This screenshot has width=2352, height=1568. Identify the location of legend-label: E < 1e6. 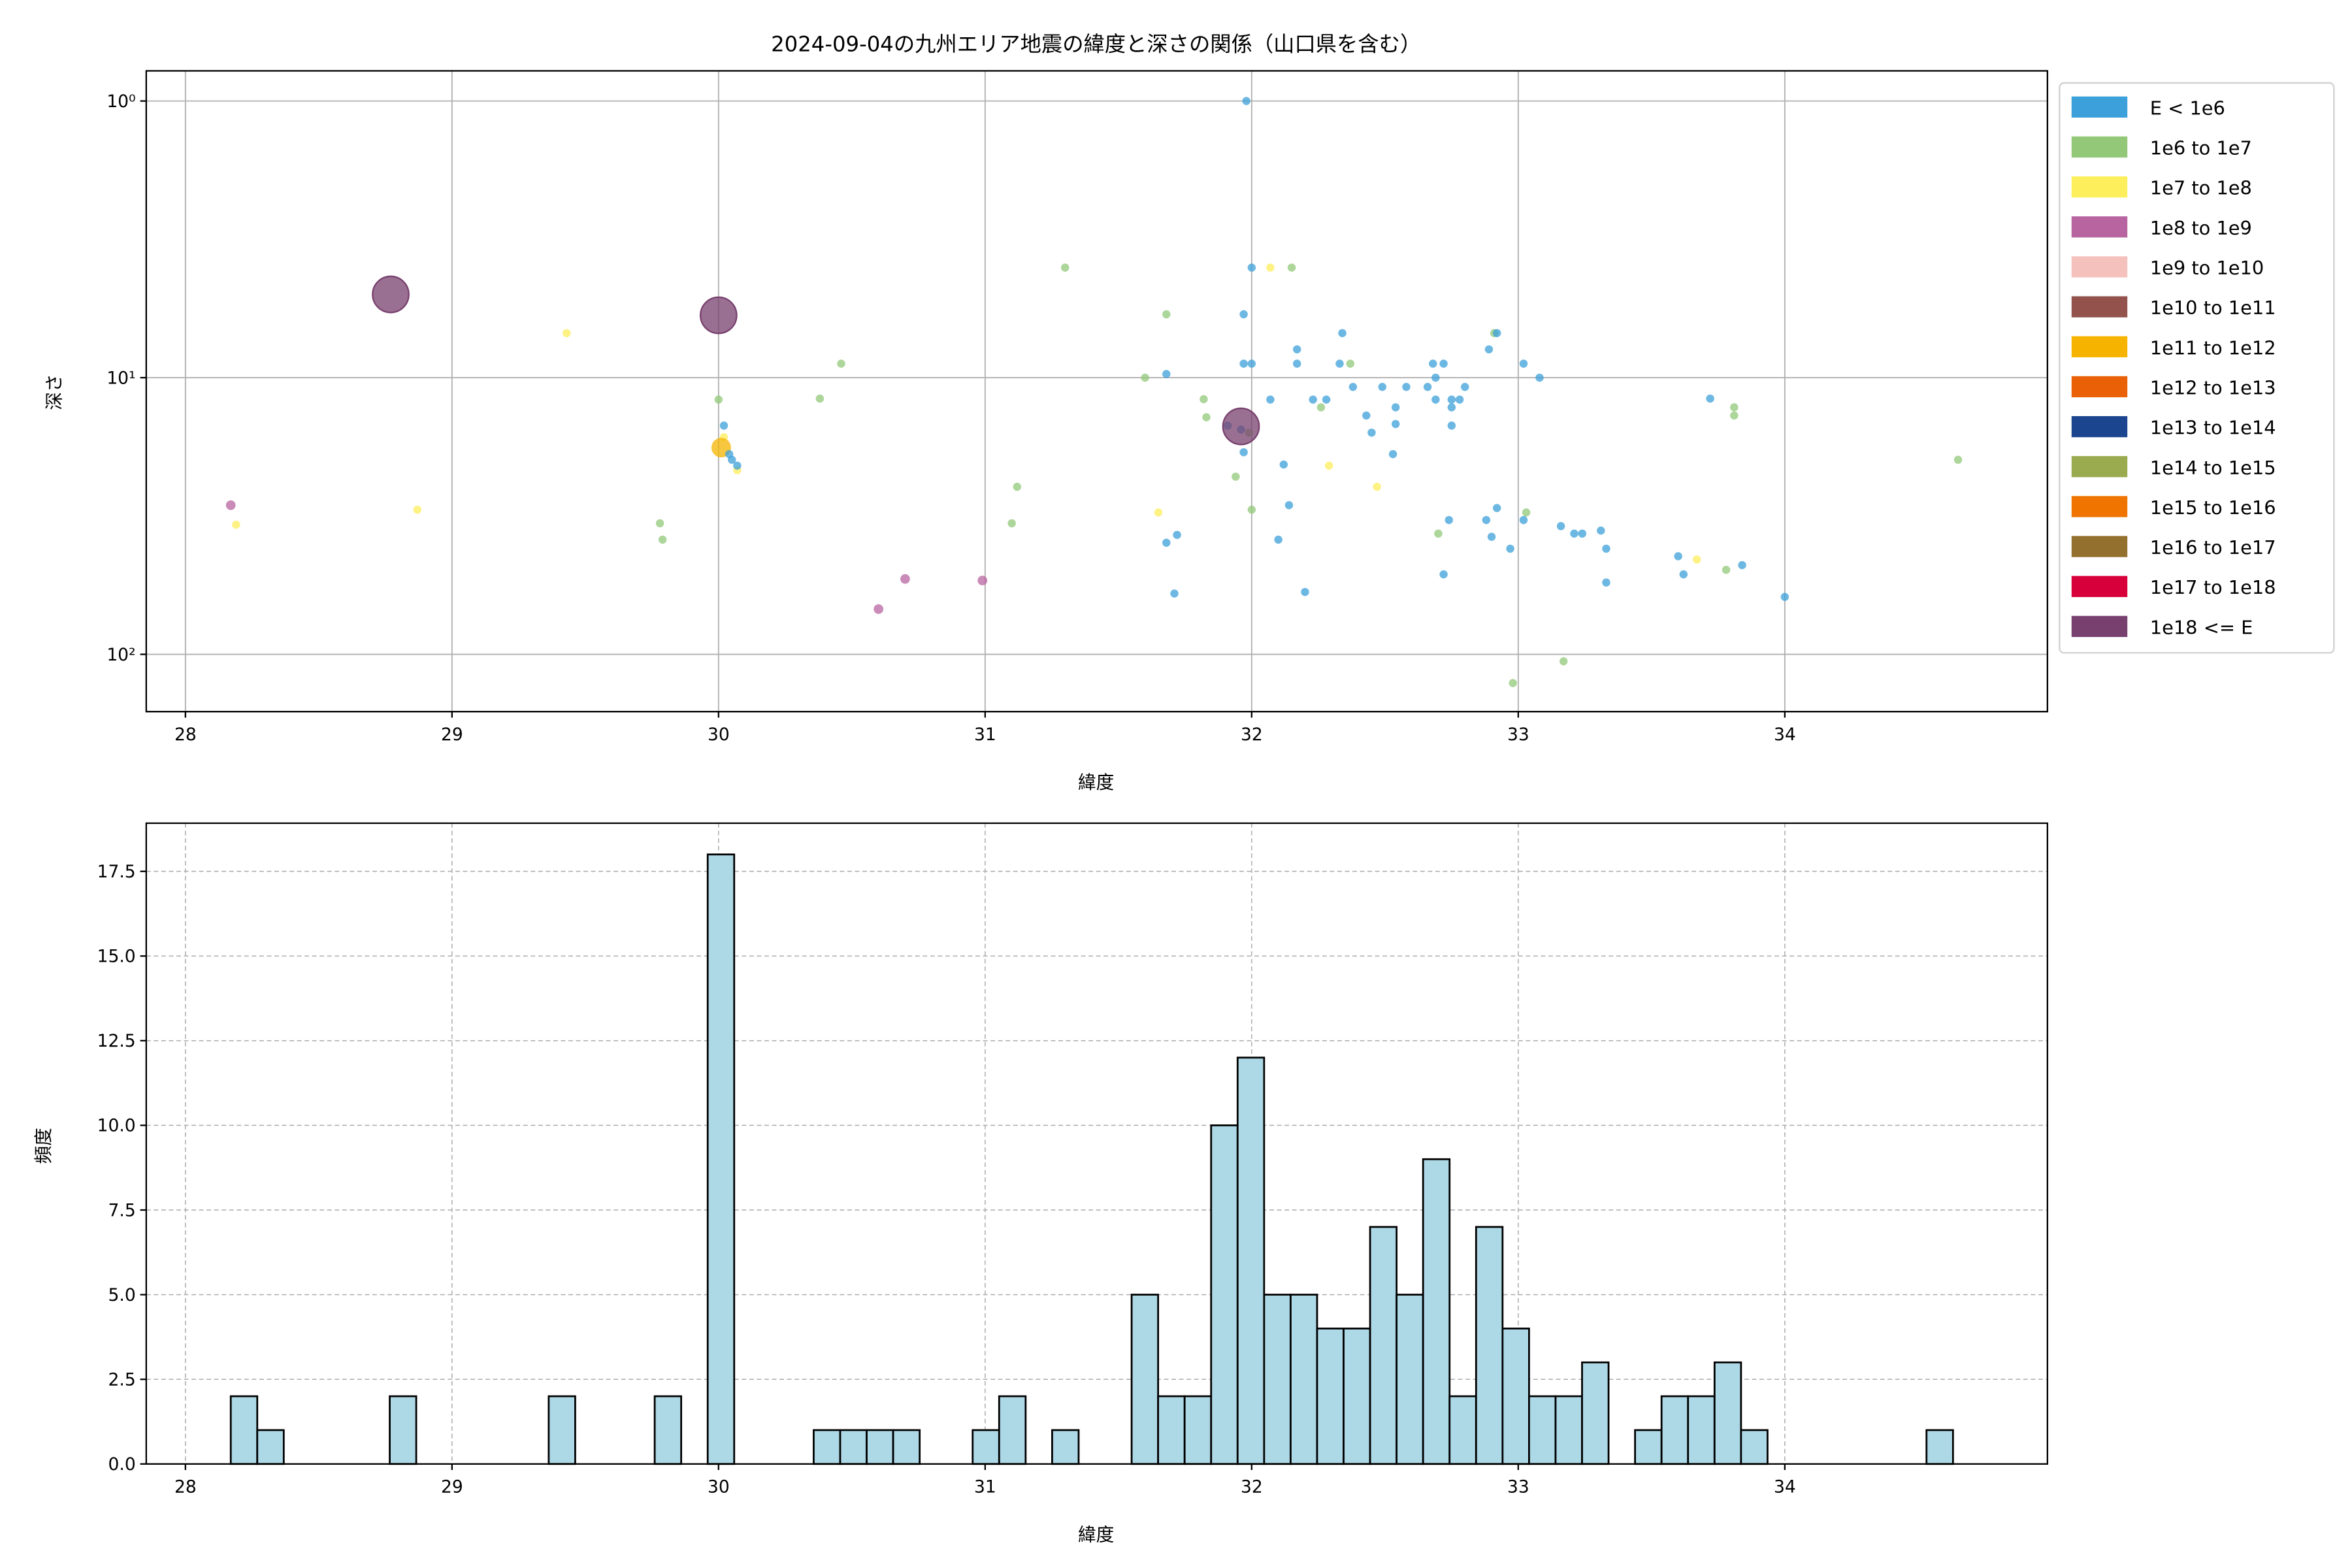
(2187, 108).